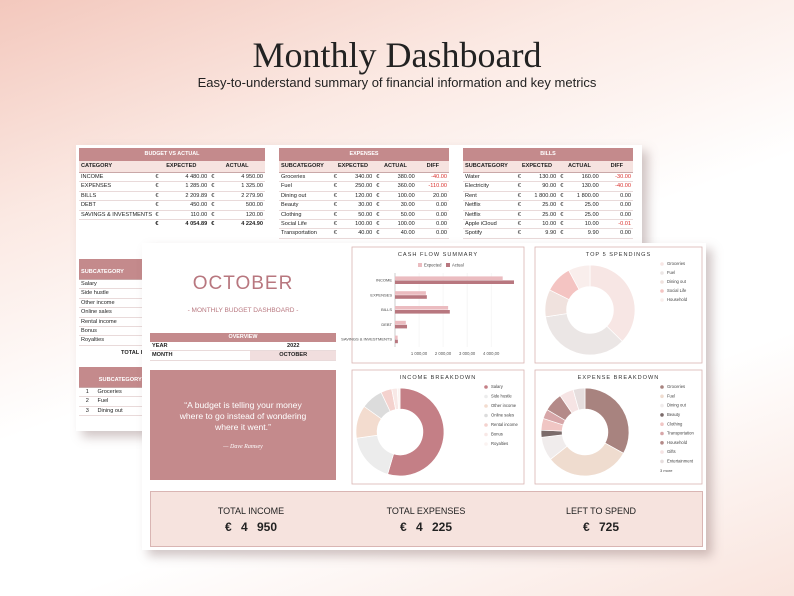 Image resolution: width=794 pixels, height=596 pixels. I want to click on amount: 130.00, so click(548, 177).